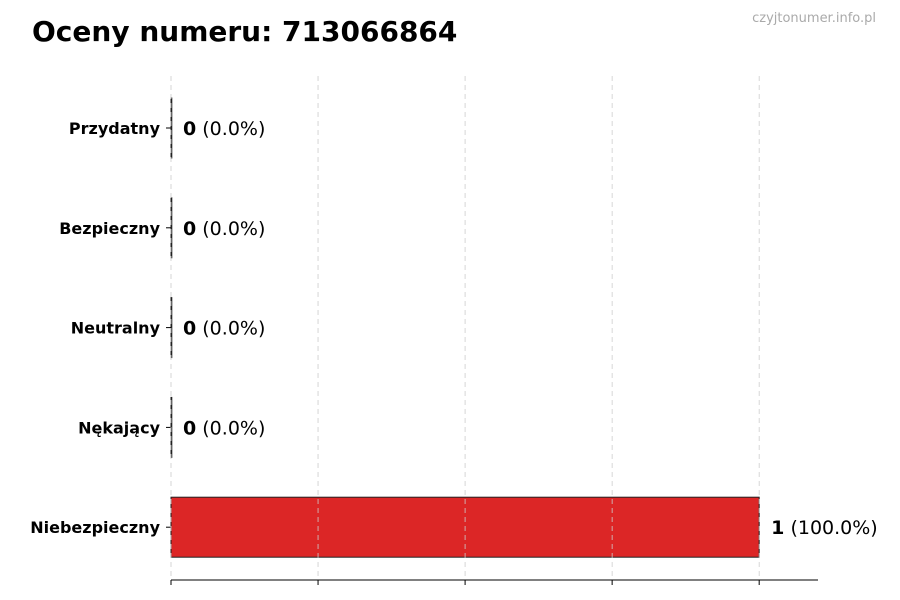 This screenshot has width=900, height=600. I want to click on category-label: Nękający, so click(119, 427).